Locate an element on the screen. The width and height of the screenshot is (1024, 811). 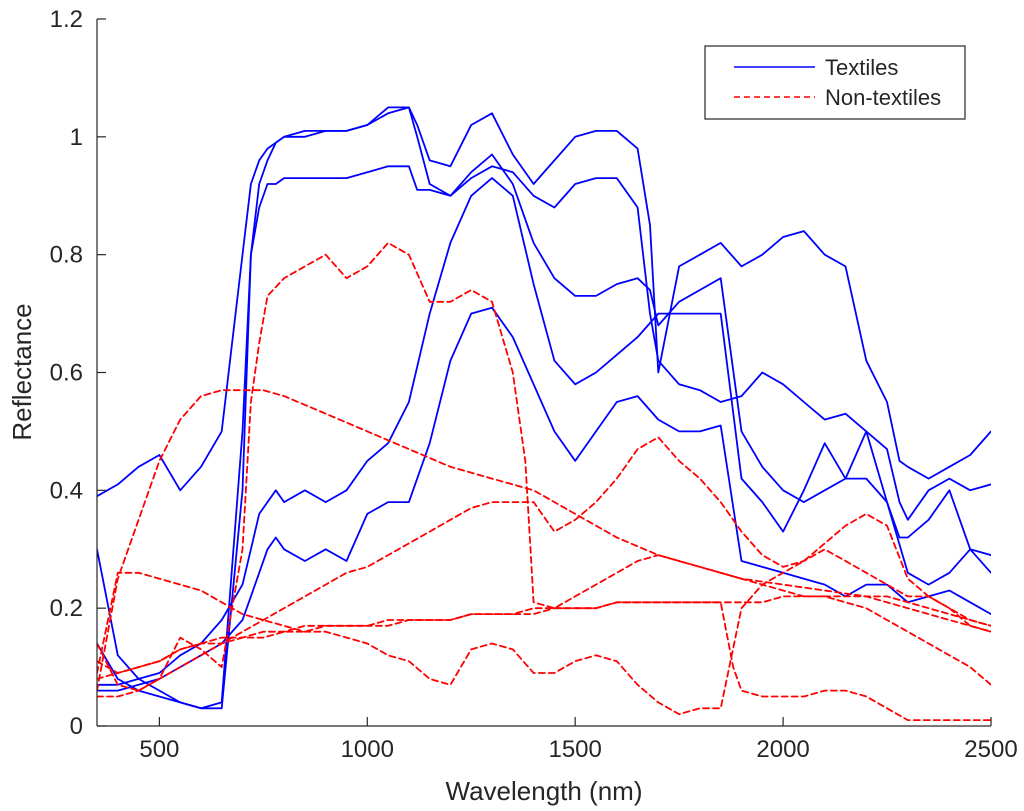
y-tick-label: 0.6 is located at coordinates (66, 373).